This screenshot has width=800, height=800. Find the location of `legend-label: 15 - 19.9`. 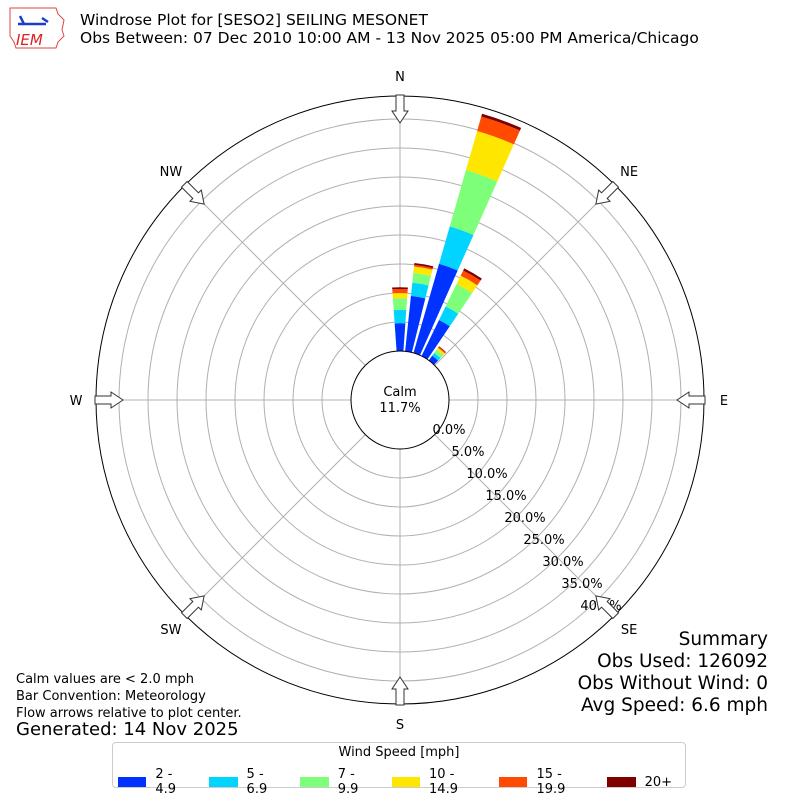

legend-label: 15 - 19.9 is located at coordinates (551, 782).